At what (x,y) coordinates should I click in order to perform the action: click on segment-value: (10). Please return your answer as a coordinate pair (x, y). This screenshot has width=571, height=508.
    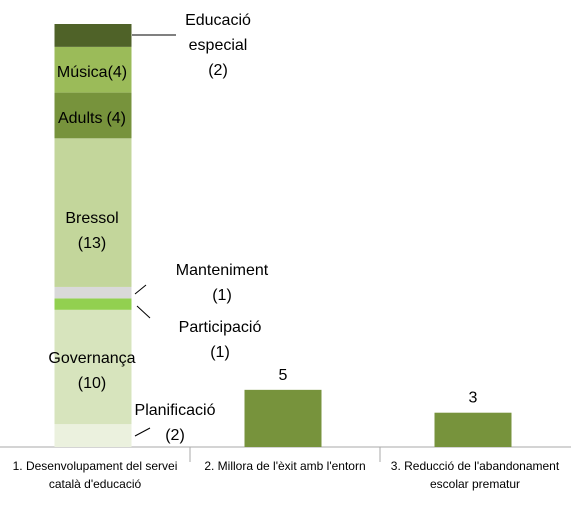
    Looking at the image, I should click on (92, 383).